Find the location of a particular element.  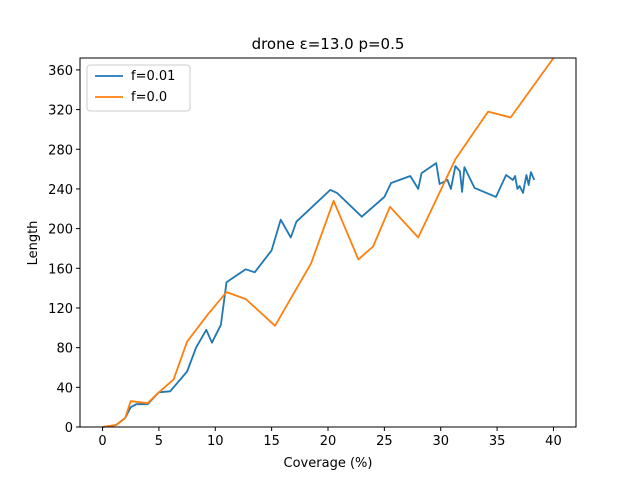

legend-label-f00: f=0.0 is located at coordinates (149, 97).